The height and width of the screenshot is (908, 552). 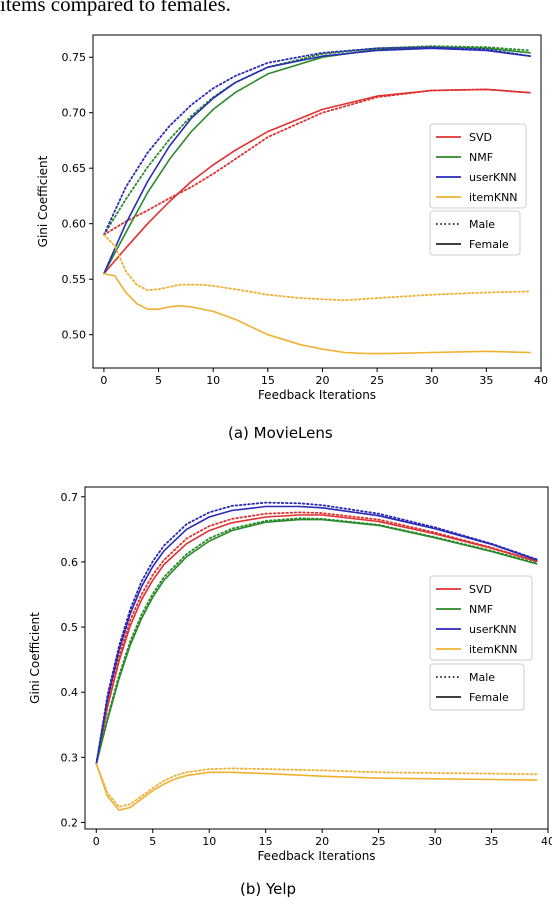 What do you see at coordinates (477, 687) in the screenshot?
I see `legend-styles-box` at bounding box center [477, 687].